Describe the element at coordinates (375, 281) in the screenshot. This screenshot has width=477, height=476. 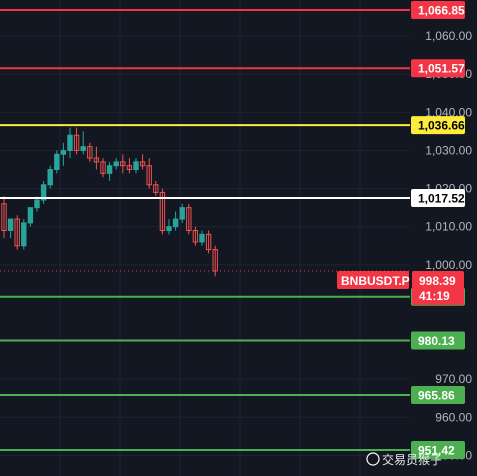
I see `symbol-label: BNBUSDT.P` at that location.